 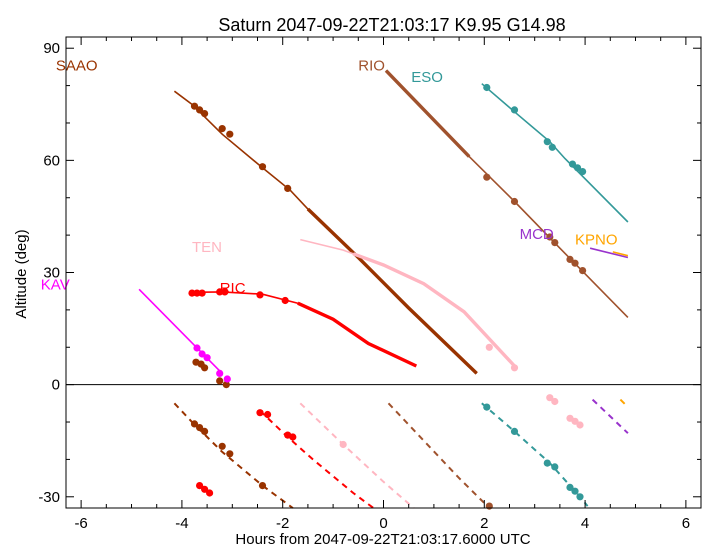 What do you see at coordinates (382, 539) in the screenshot?
I see `x-axis-label: Hours from 2047-09-22T21:03:17.6000 UTC` at bounding box center [382, 539].